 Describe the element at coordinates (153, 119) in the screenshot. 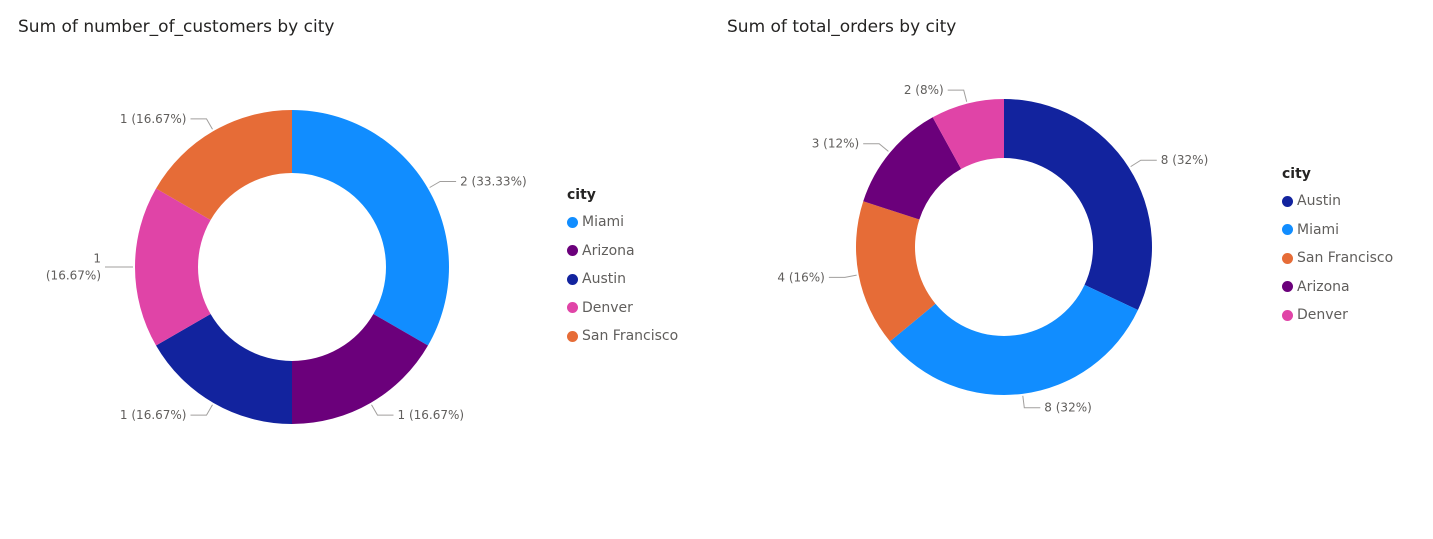

I see `data-label-san-francisco: 1 (16.67%)` at that location.